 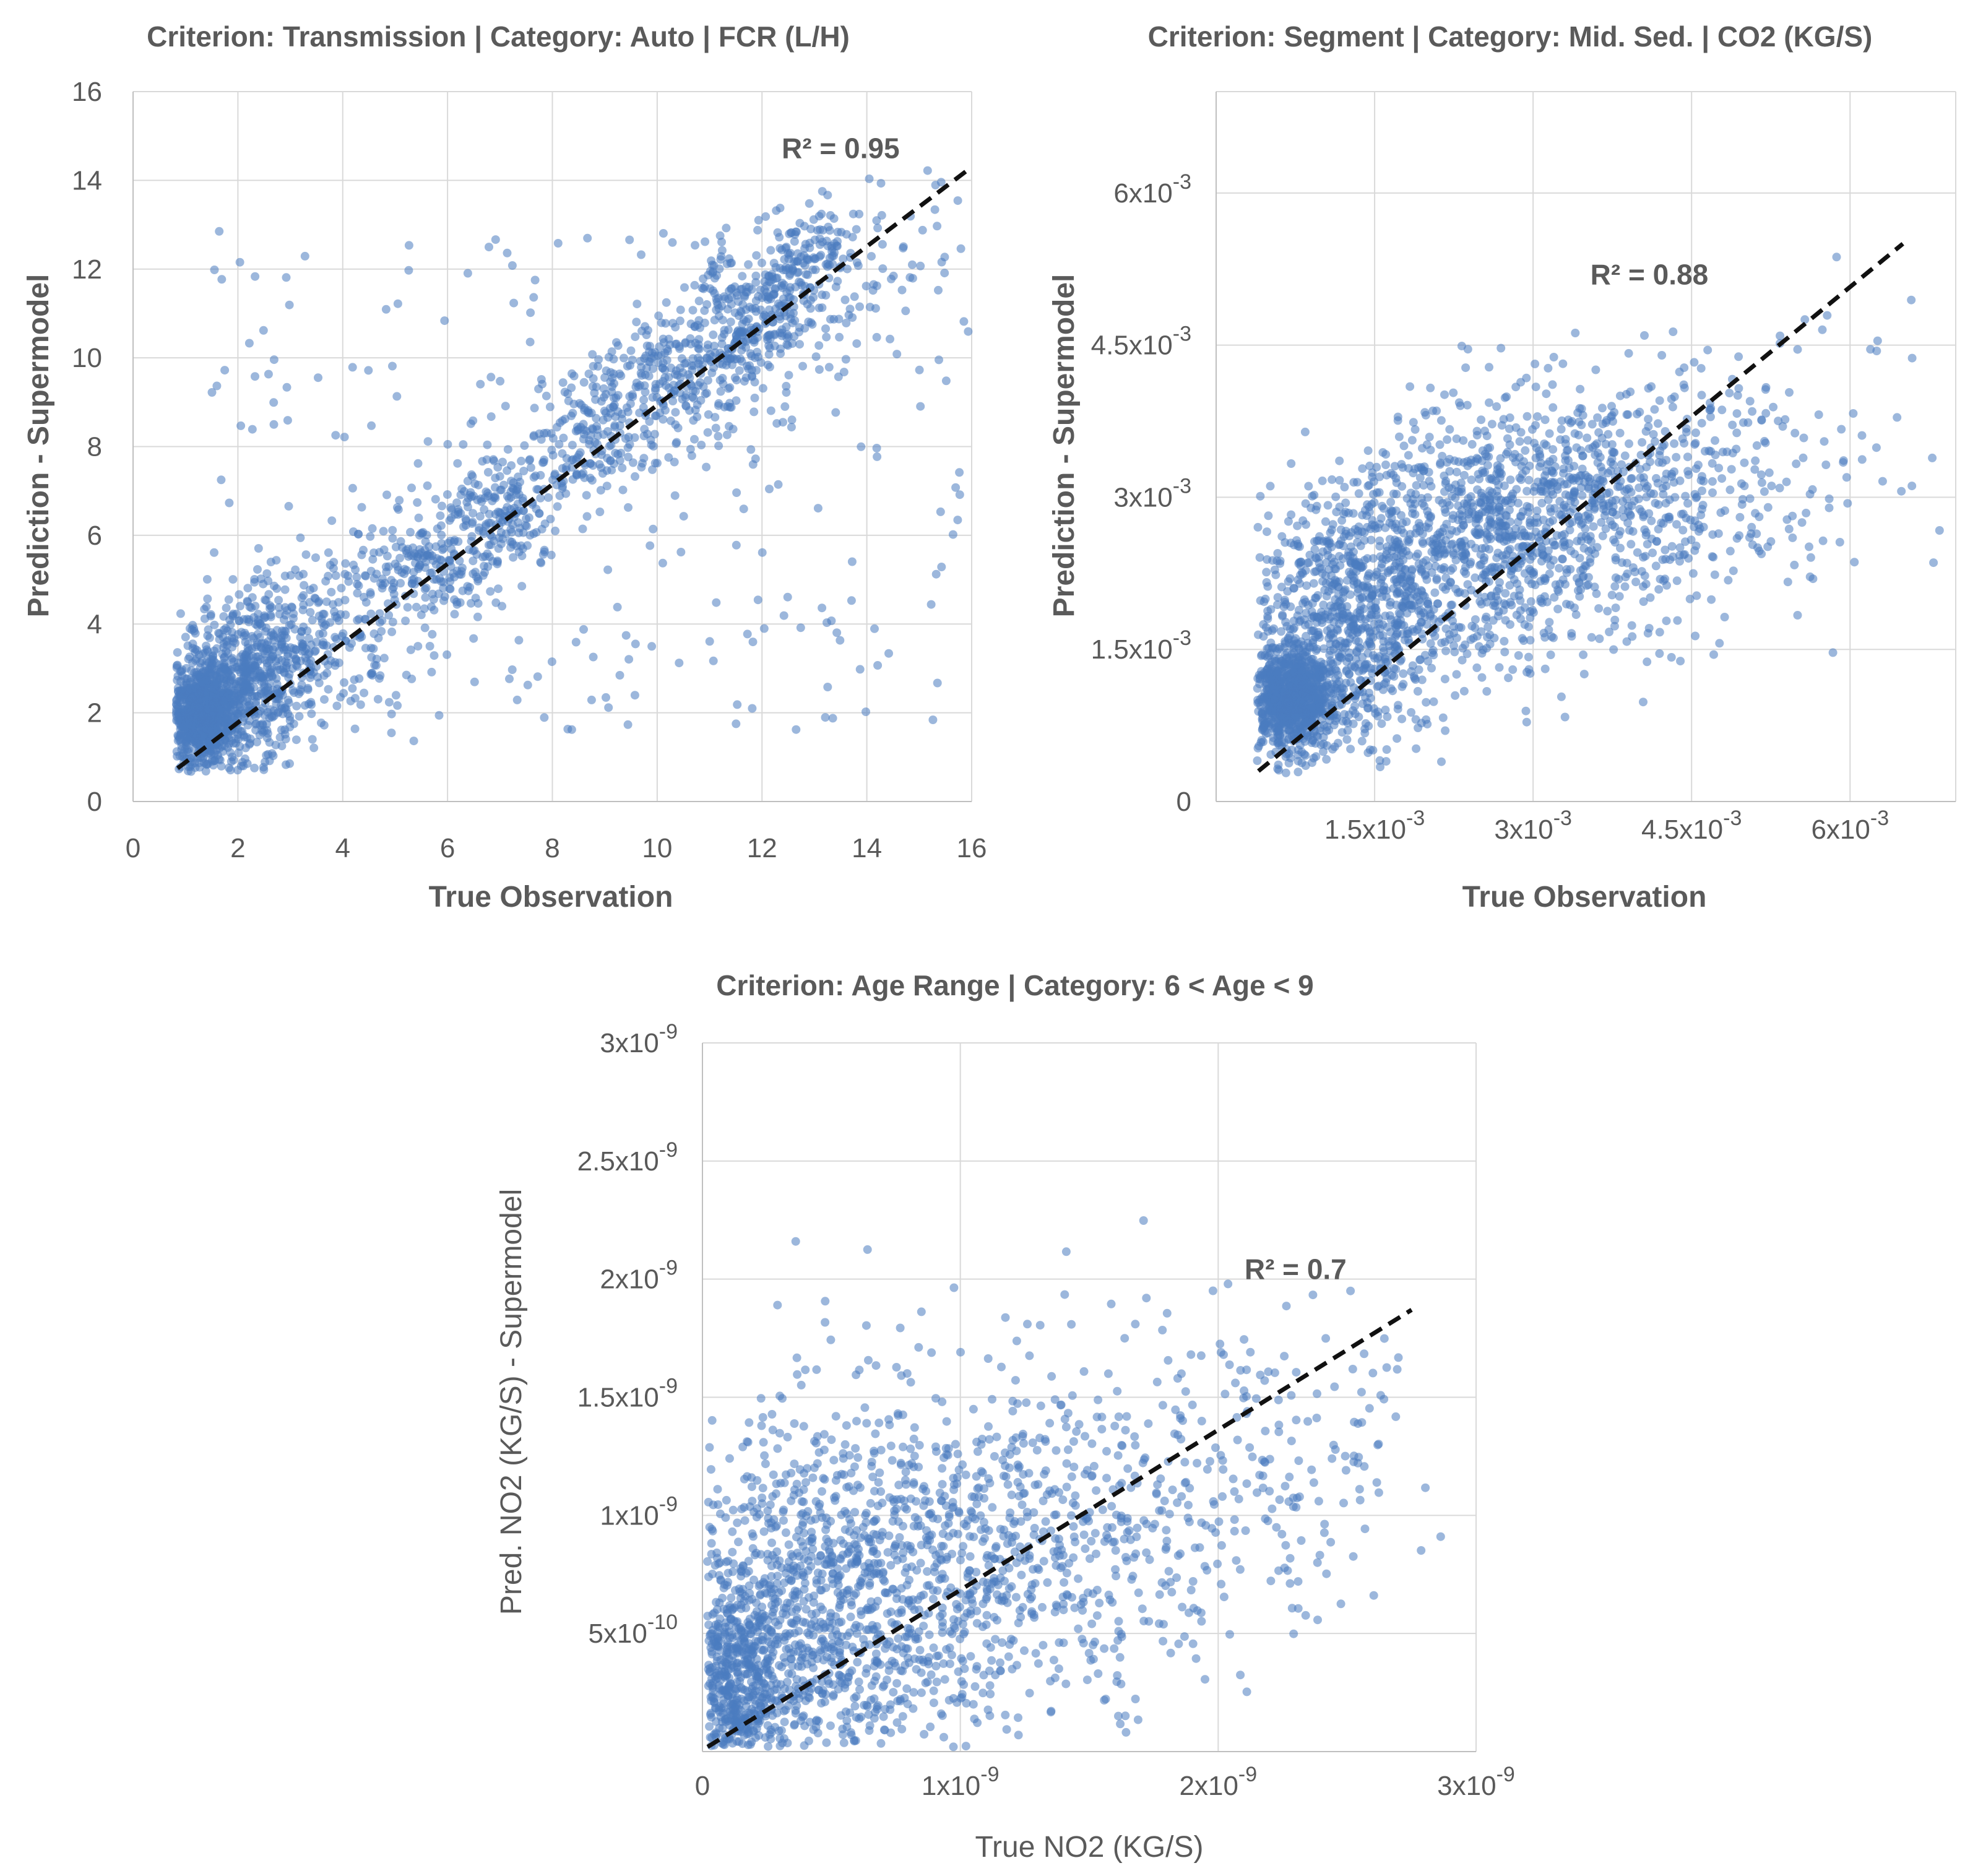 What do you see at coordinates (447, 848) in the screenshot?
I see `x-tick-label: 6` at bounding box center [447, 848].